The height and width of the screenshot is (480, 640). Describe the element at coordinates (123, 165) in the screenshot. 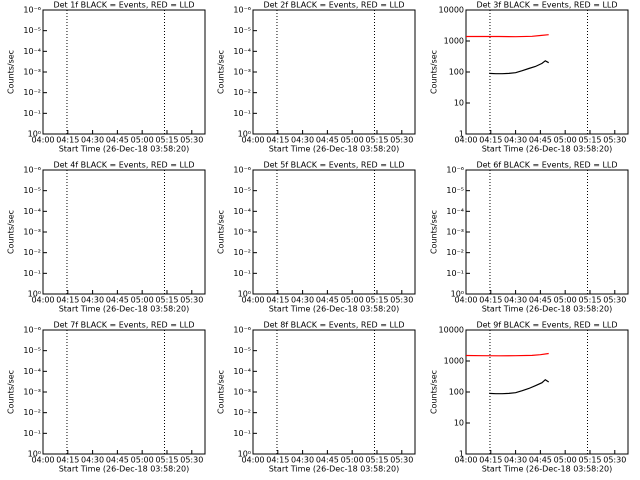

I see `chart-title: Det 4f BLACK = Events, RED = LLD` at that location.